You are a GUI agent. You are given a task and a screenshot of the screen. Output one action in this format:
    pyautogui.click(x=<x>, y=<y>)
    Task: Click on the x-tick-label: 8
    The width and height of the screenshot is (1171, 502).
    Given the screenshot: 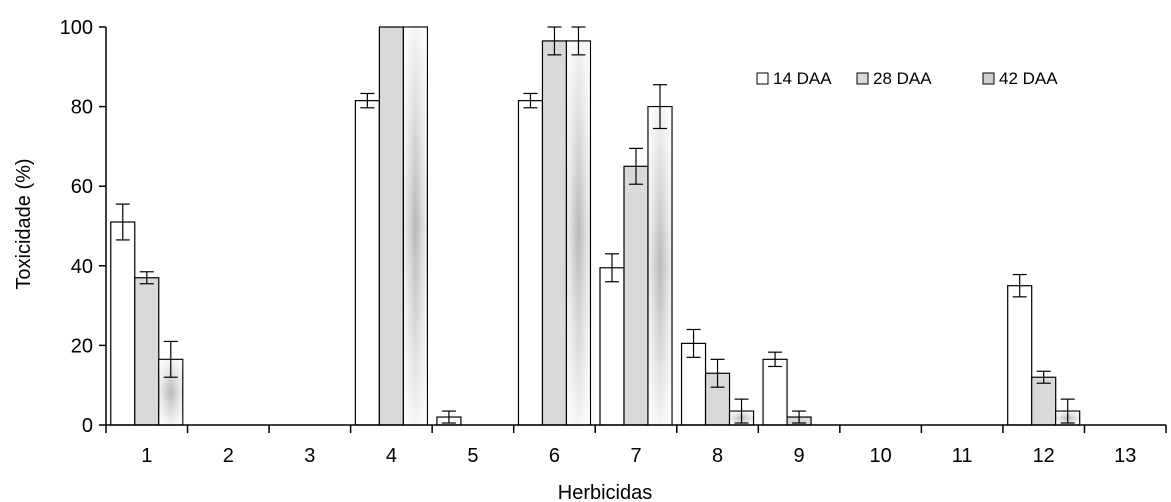 What is the action you would take?
    pyautogui.click(x=717, y=456)
    